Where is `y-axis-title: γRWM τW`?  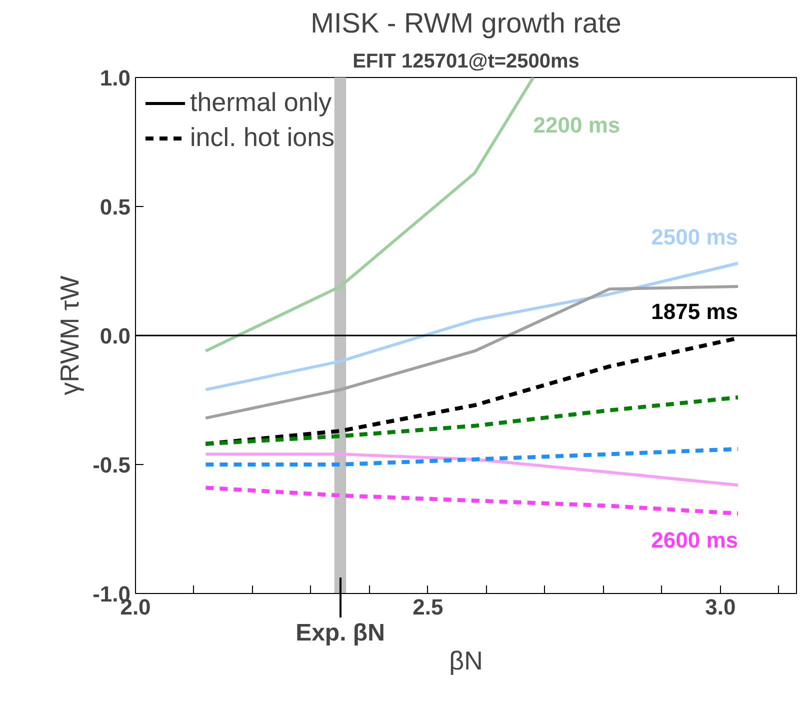
y-axis-title: γRWM τW is located at coordinates (69, 335).